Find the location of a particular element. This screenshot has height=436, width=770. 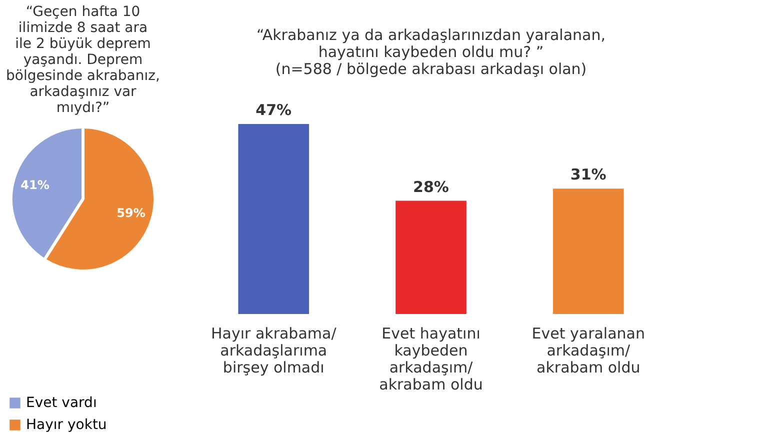

data-label: 28% is located at coordinates (431, 187).